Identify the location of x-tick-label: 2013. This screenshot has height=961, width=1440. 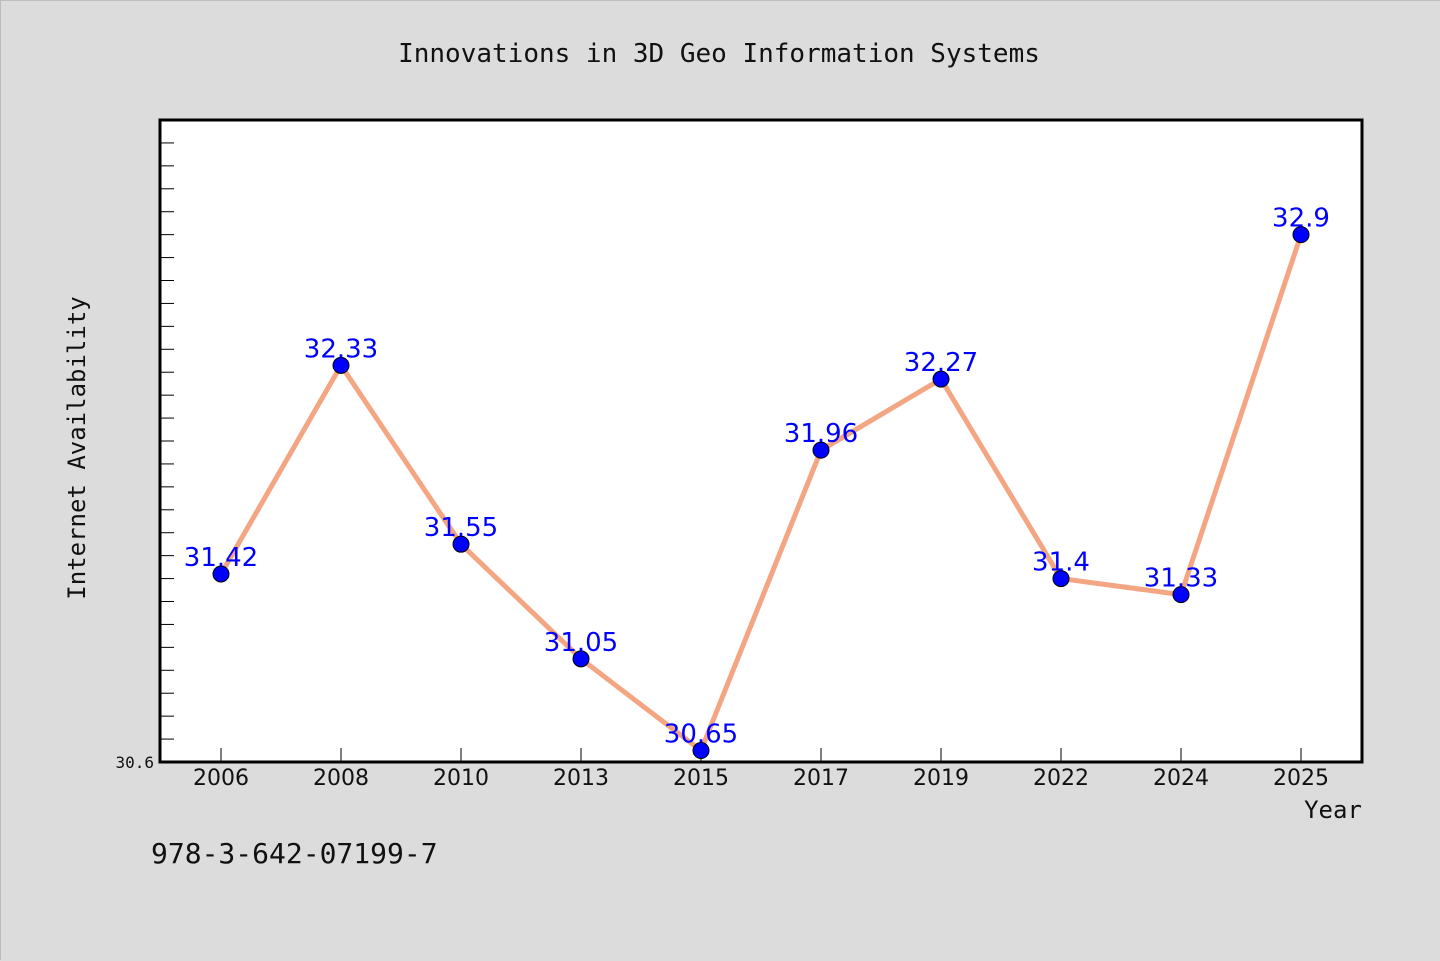
(581, 778).